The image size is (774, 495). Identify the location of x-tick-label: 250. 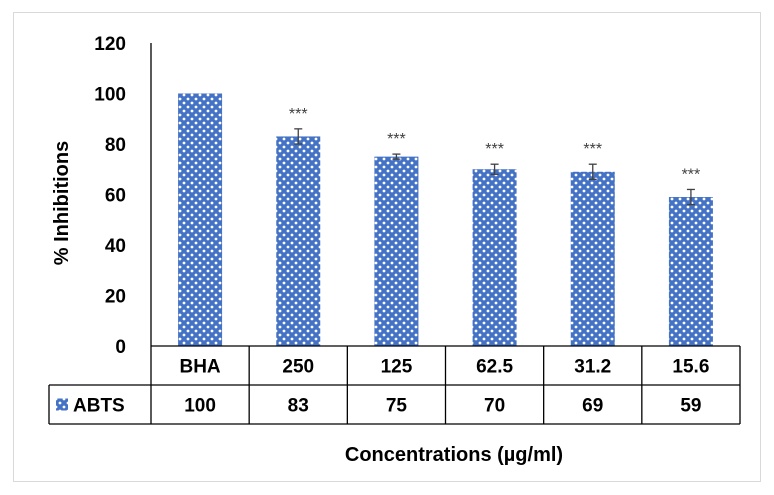
(298, 367).